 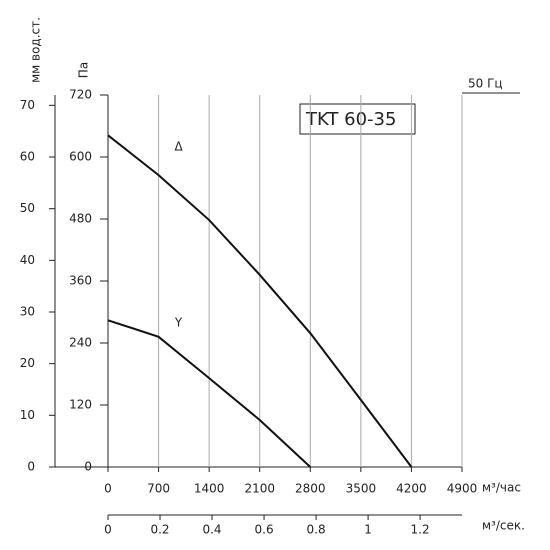 I want to click on chart-title: TKT 60-35, so click(x=350, y=119).